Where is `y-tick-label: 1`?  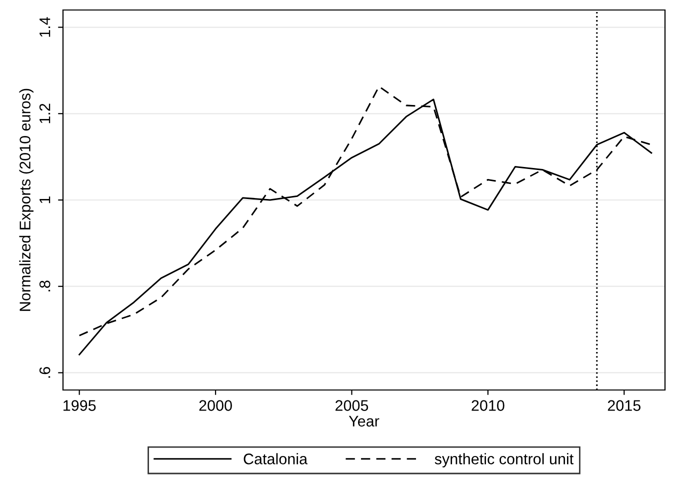 y-tick-label: 1 is located at coordinates (45, 200).